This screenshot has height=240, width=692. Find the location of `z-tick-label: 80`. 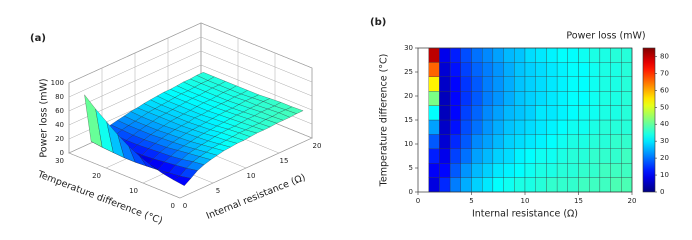

z-tick-label: 80 is located at coordinates (59, 97).